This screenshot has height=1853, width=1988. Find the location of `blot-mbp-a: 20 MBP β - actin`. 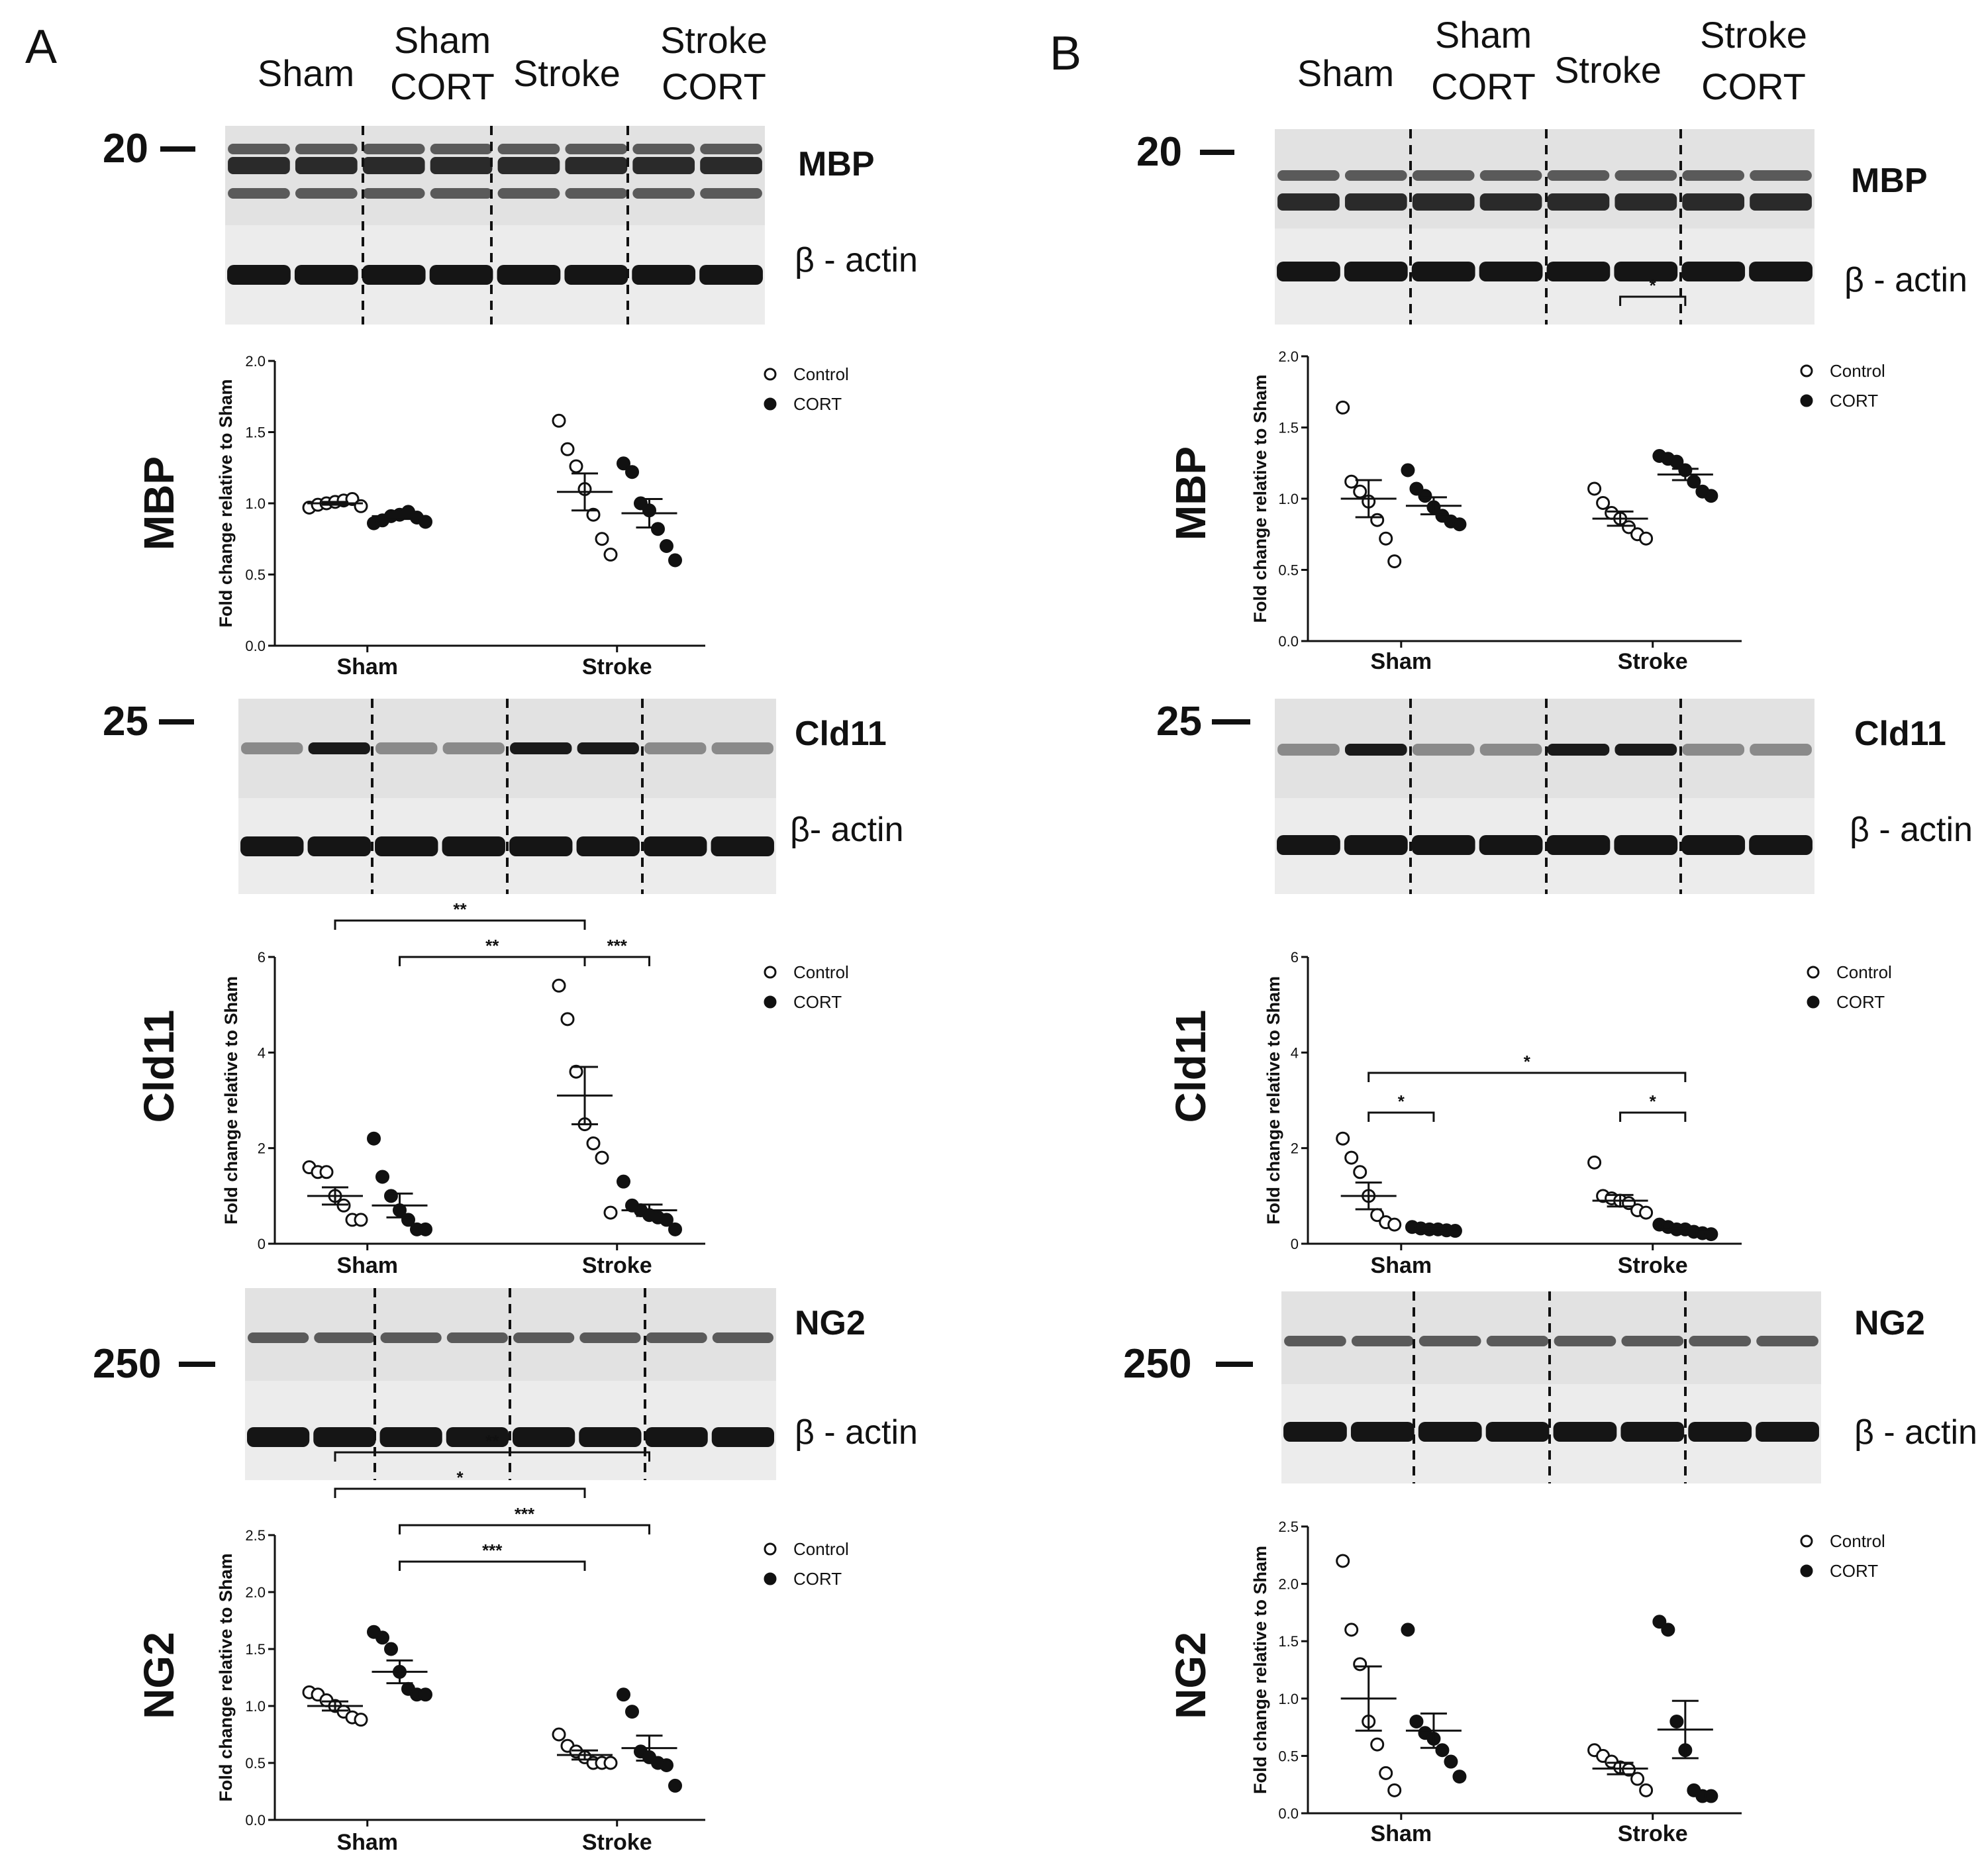

blot-mbp-a: 20 MBP β - actin is located at coordinates (510, 226).